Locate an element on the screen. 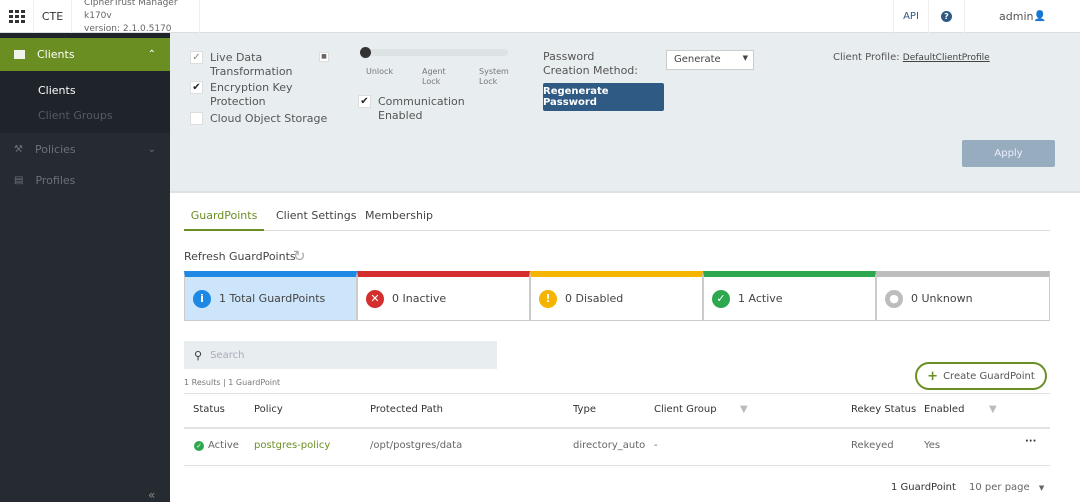 Image resolution: width=1080 pixels, height=502 pixels. x-circle-icon: ✕ is located at coordinates (375, 298).